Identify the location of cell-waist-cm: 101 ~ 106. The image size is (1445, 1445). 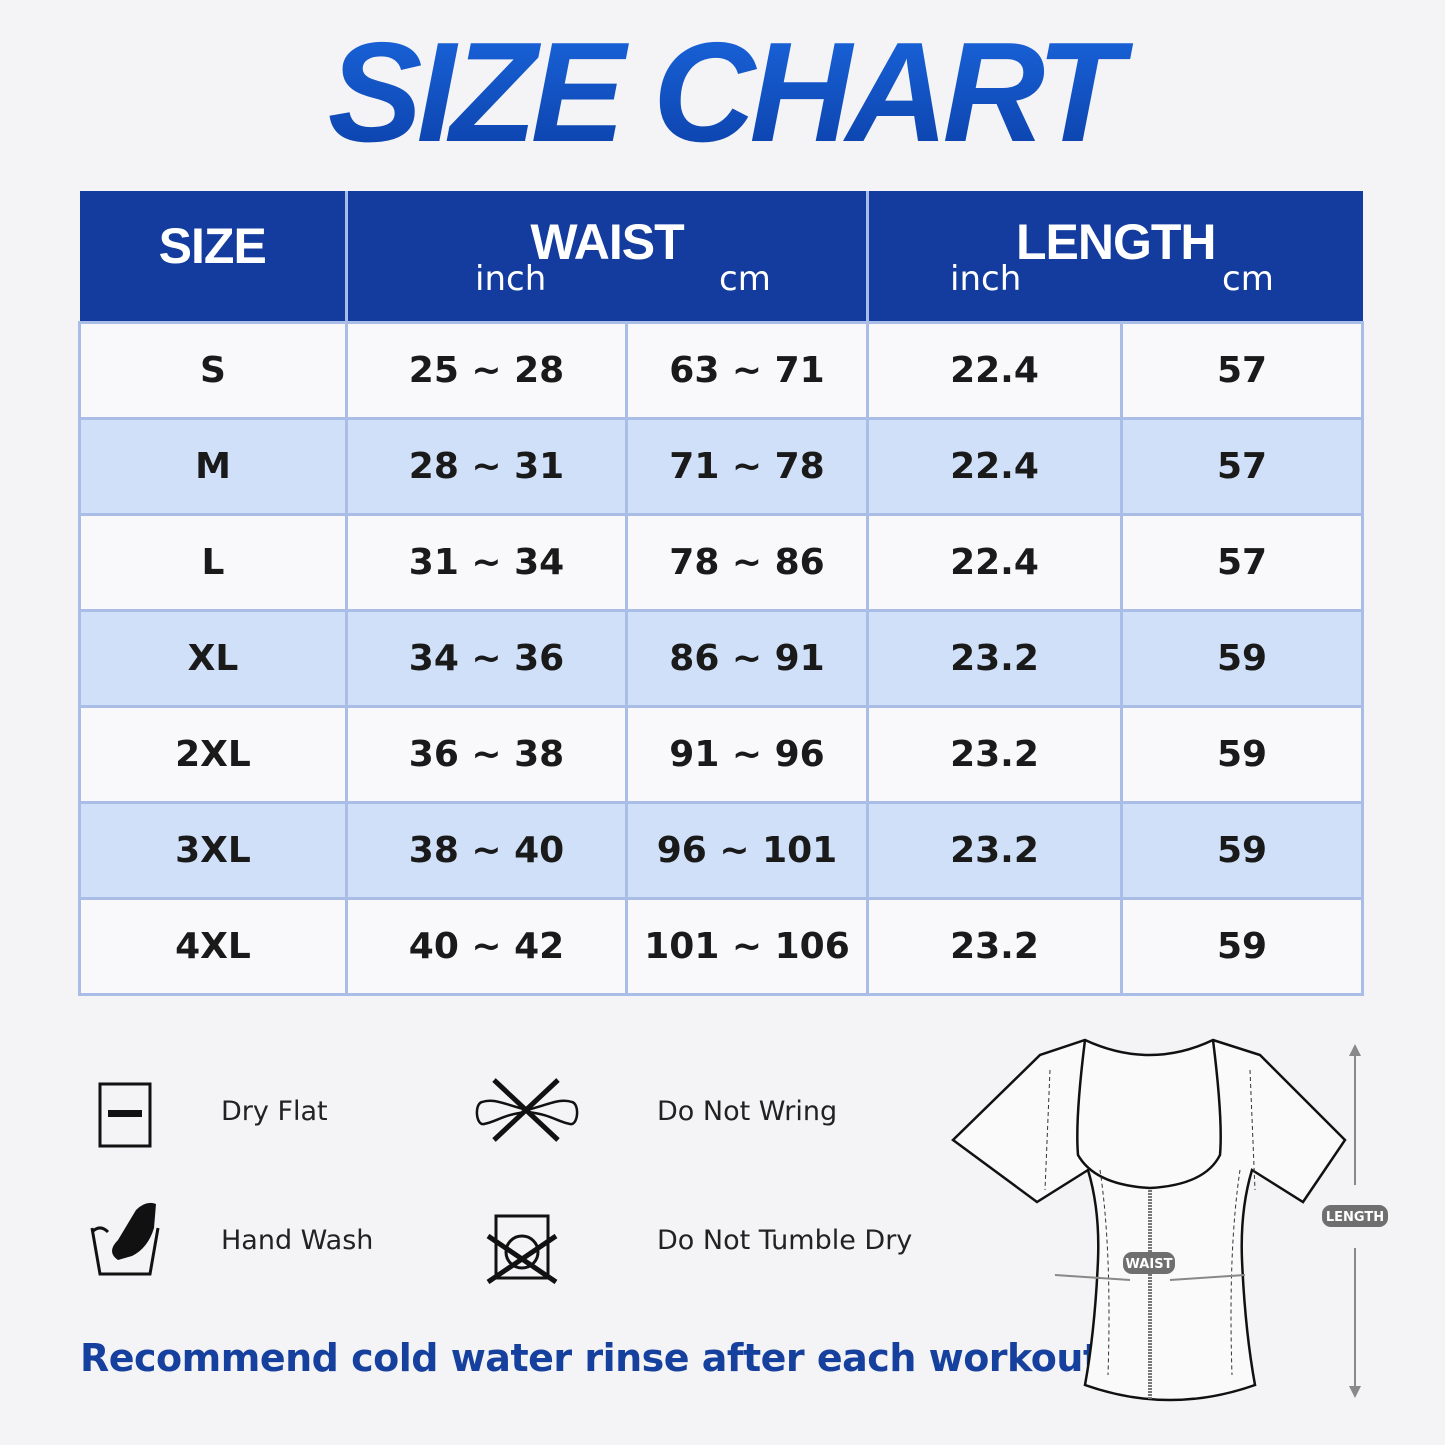
(747, 946).